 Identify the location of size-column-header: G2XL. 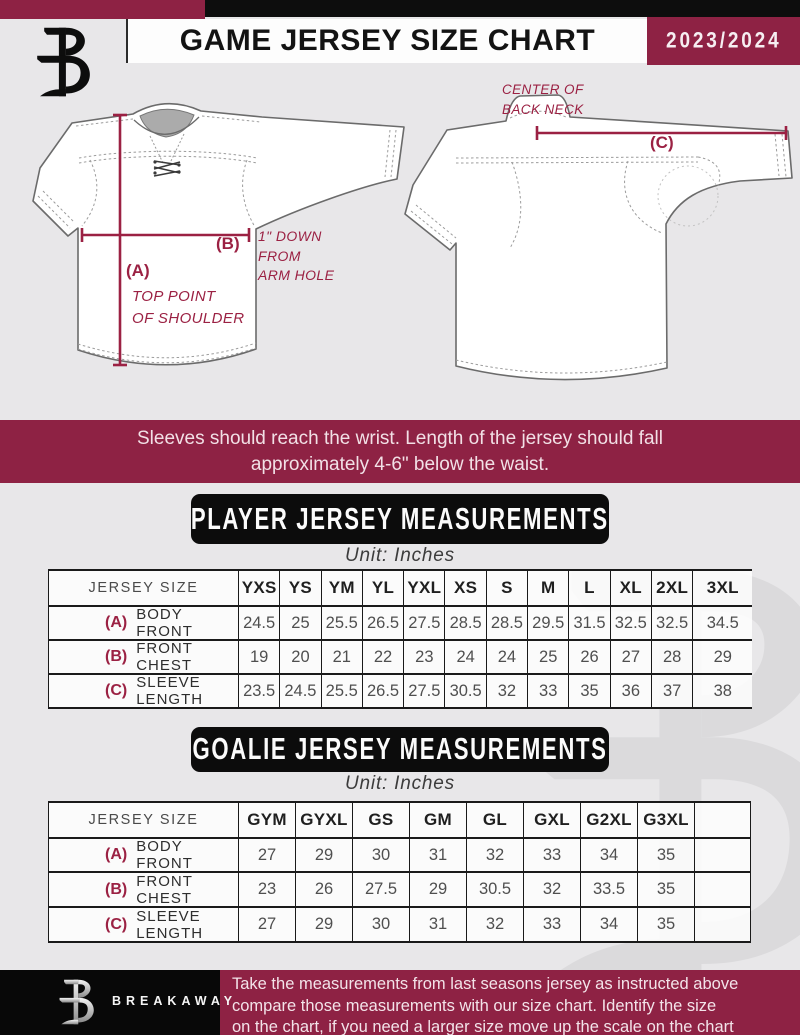
(608, 820).